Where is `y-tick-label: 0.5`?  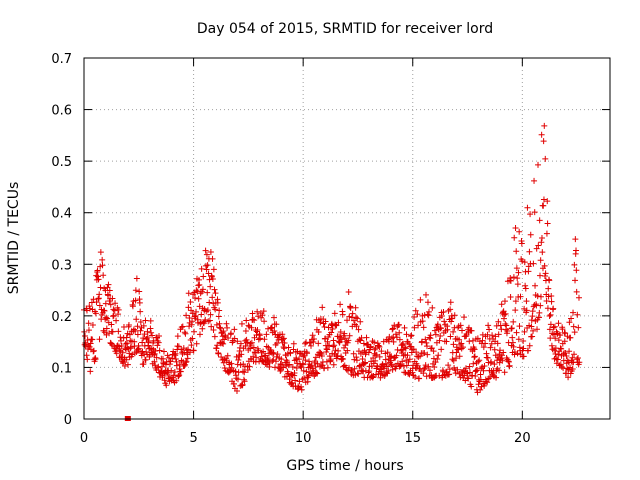
y-tick-label: 0.5 is located at coordinates (61, 162).